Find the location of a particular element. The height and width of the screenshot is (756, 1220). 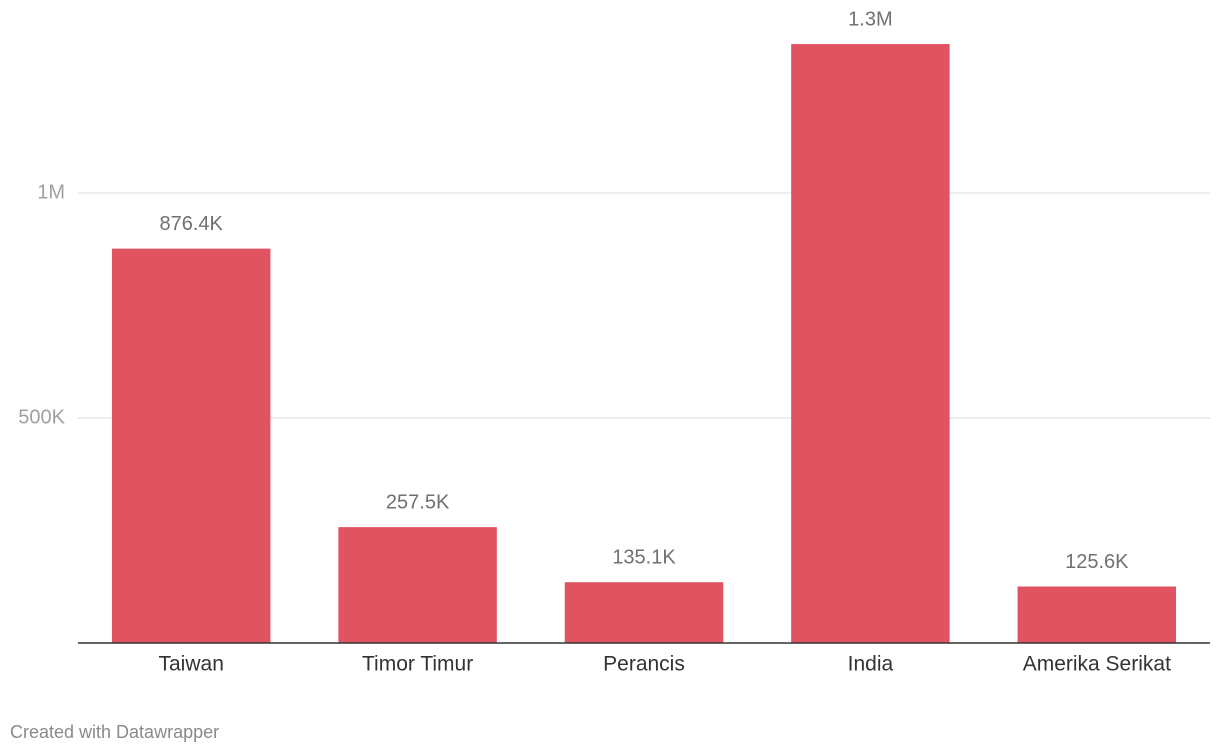

y-tick-label: 500K is located at coordinates (41, 417).